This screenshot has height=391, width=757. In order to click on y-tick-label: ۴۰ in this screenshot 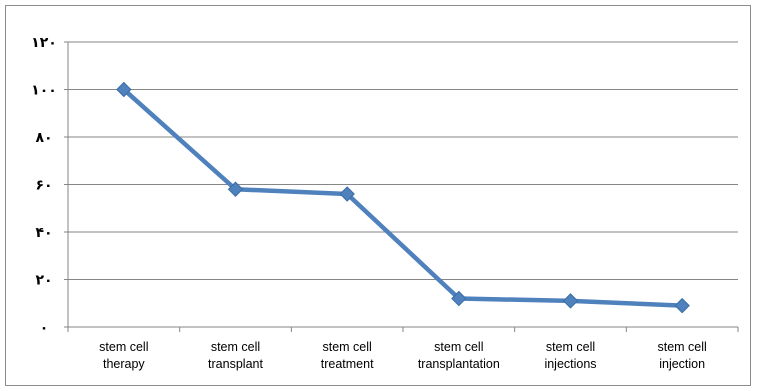, I will do `click(43, 233)`.